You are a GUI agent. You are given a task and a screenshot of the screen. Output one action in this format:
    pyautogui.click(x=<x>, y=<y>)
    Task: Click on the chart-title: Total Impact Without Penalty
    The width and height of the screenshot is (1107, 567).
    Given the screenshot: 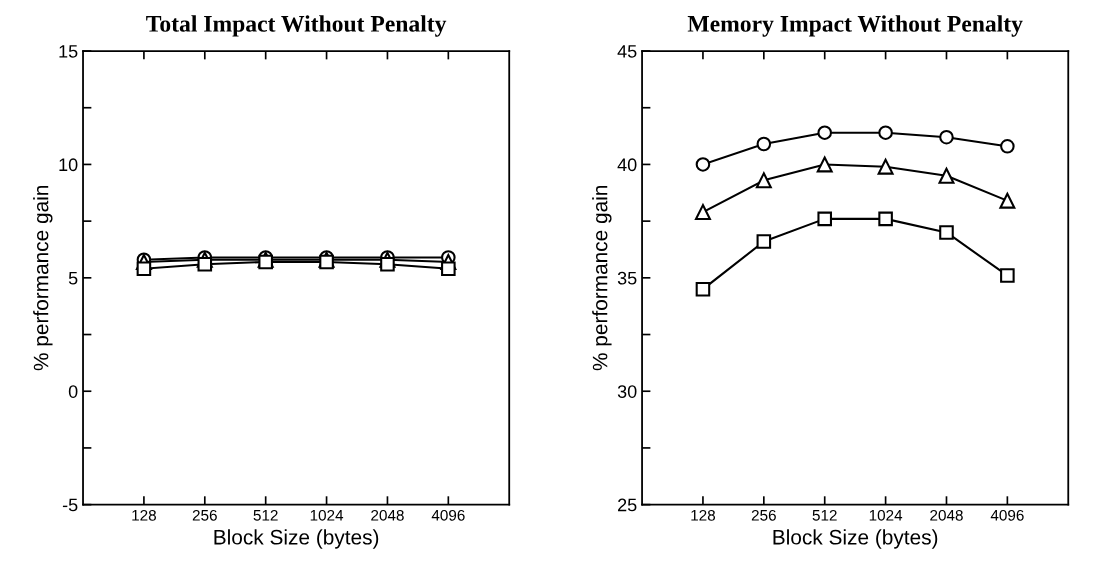 What is the action you would take?
    pyautogui.click(x=296, y=26)
    